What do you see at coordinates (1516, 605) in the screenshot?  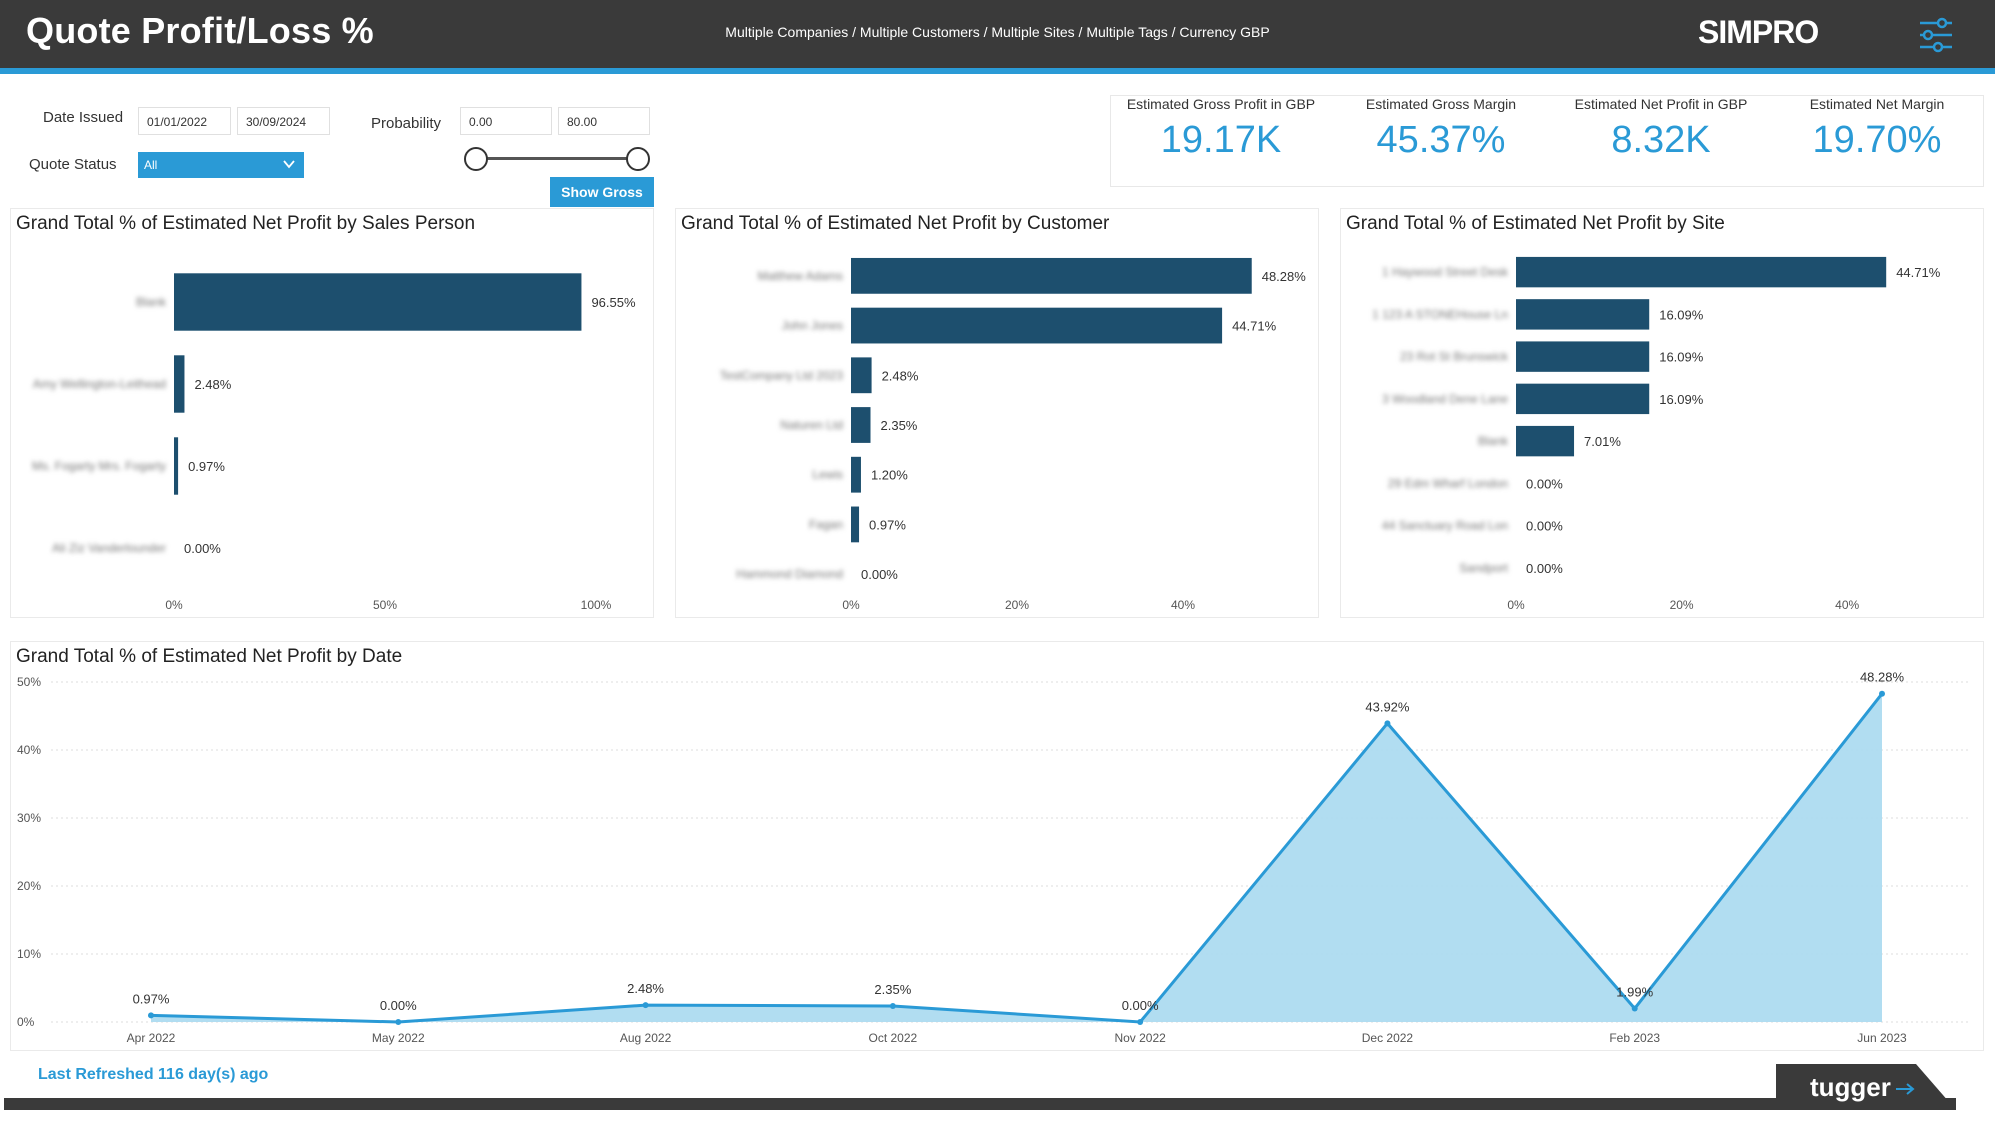 I see `x-tick-label: 0%` at bounding box center [1516, 605].